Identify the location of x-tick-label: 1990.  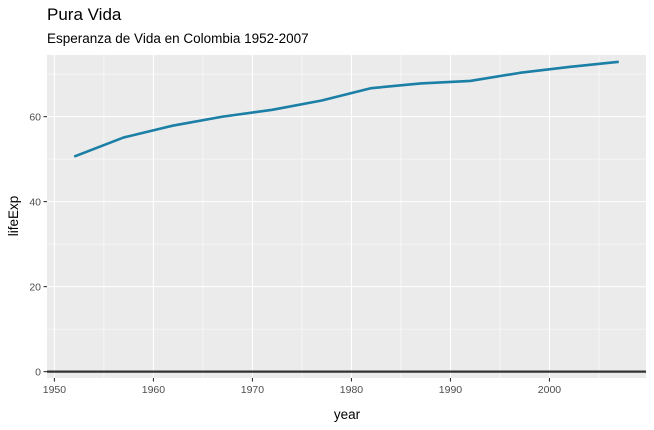
(451, 390).